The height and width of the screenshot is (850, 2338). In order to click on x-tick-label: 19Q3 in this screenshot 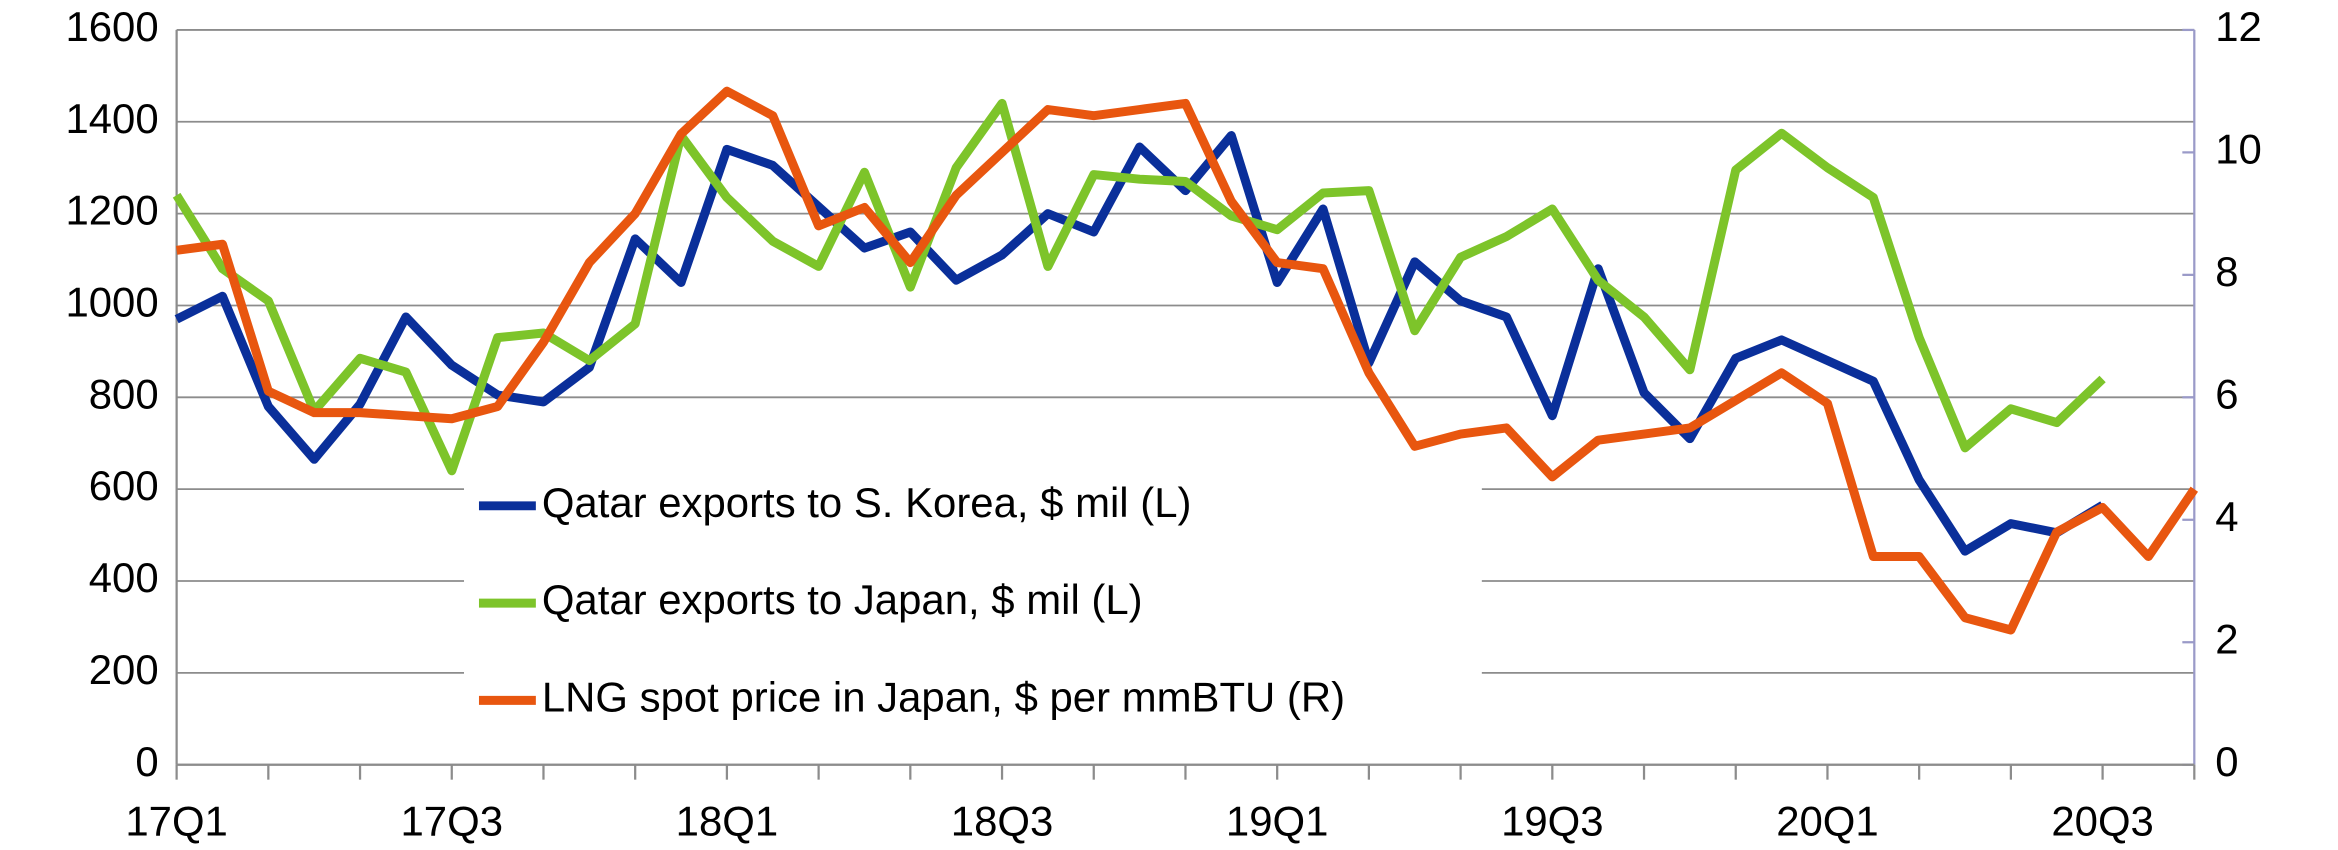, I will do `click(1552, 821)`.